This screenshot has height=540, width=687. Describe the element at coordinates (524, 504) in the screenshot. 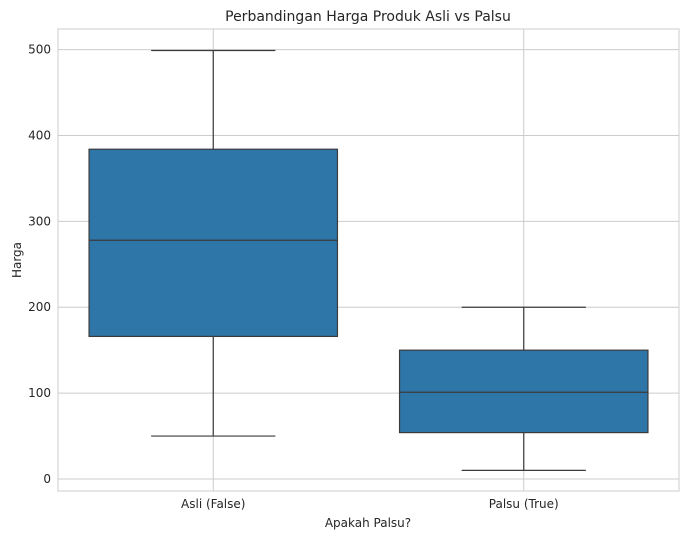

I see `x-tick-label: Palsu (True)` at that location.